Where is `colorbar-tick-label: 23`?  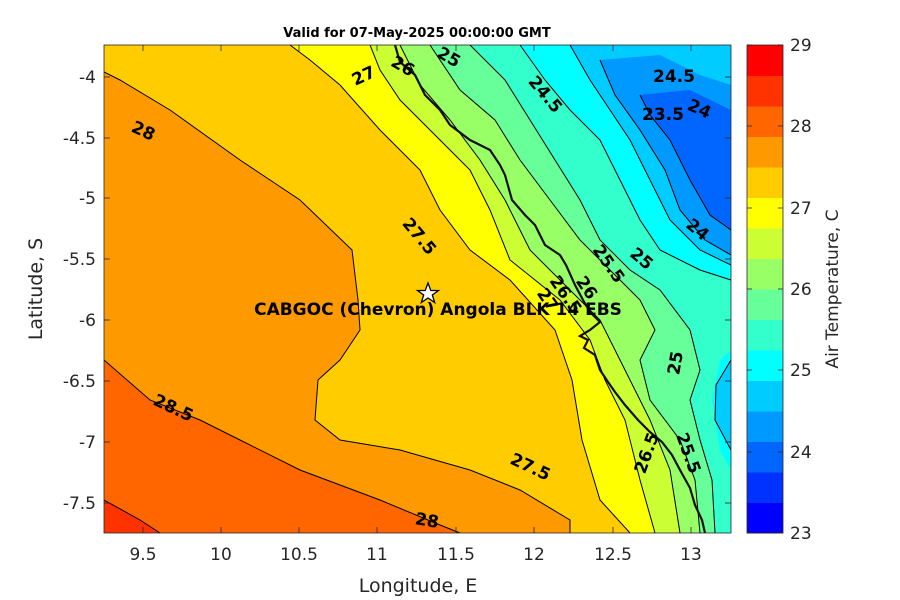
colorbar-tick-label: 23 is located at coordinates (801, 534).